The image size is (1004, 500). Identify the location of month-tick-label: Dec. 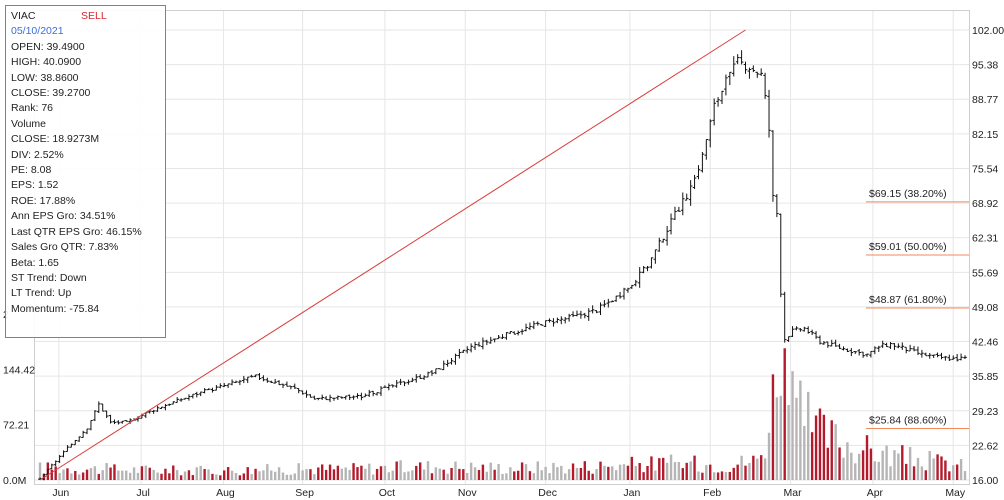
(547, 493).